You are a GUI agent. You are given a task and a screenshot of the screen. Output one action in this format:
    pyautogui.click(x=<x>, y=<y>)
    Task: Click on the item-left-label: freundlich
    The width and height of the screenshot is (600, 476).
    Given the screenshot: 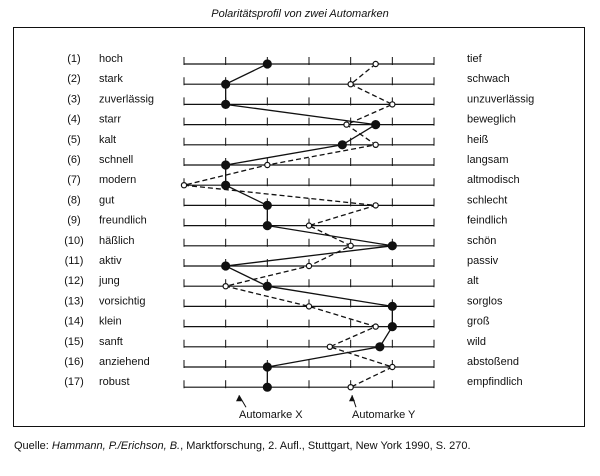 What is the action you would take?
    pyautogui.click(x=123, y=221)
    